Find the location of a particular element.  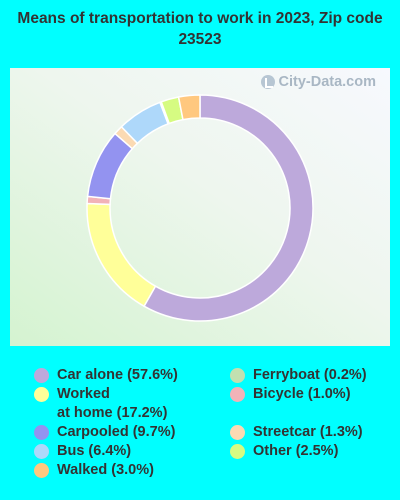

legend-item: Streetcar (1.3%) is located at coordinates (296, 432).